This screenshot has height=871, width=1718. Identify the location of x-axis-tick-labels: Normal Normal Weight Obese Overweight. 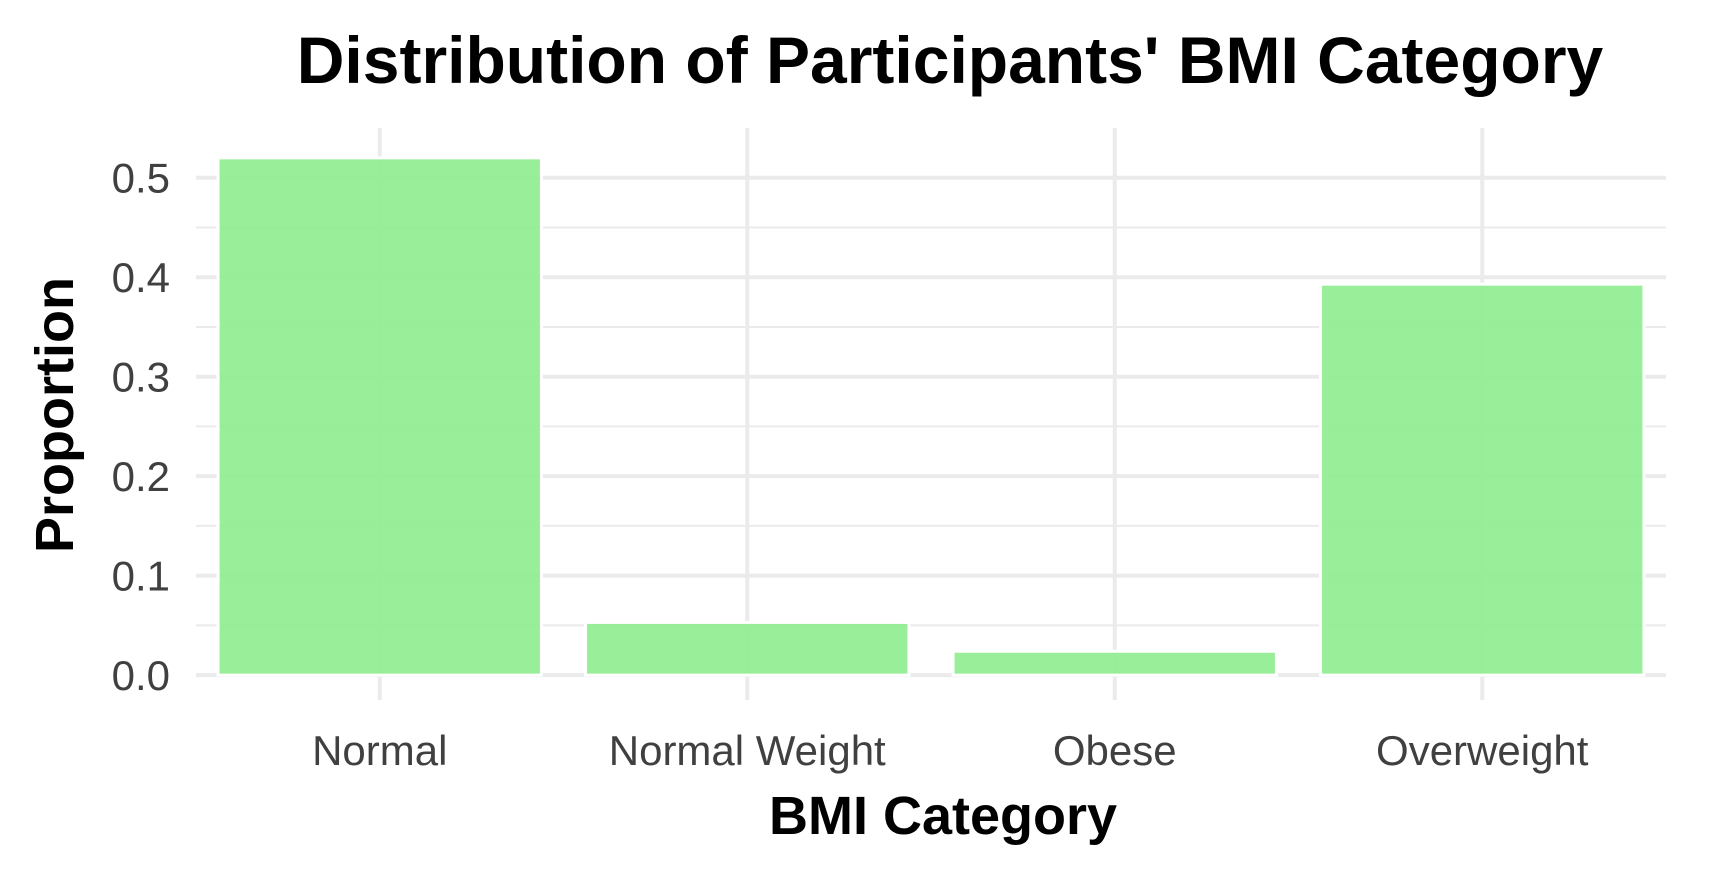
(950, 750).